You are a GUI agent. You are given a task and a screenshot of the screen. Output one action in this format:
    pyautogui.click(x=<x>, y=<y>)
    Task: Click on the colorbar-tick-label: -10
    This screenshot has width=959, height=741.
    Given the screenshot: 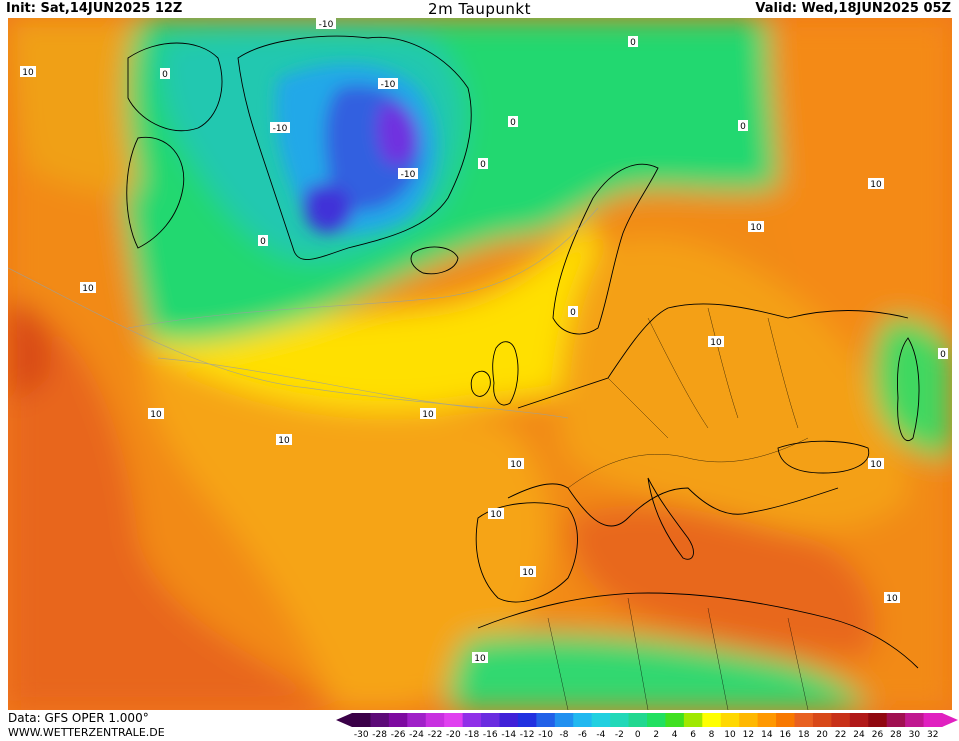 What is the action you would take?
    pyautogui.click(x=545, y=735)
    